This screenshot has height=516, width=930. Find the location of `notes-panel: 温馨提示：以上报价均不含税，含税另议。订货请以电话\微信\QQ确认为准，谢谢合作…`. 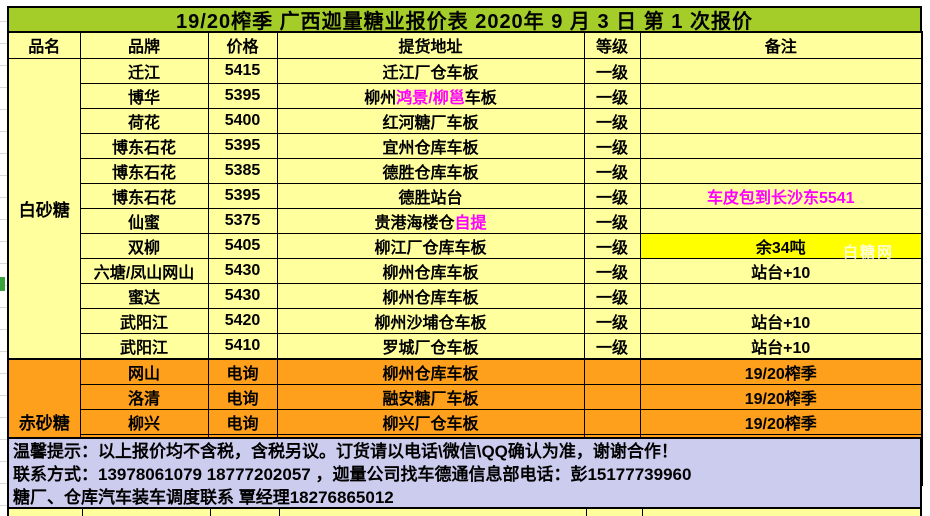

notes-panel: 温馨提示：以上报价均不含税，含税另议。订货请以电话\微信\QQ确认为准，谢谢合作… is located at coordinates (464, 473).